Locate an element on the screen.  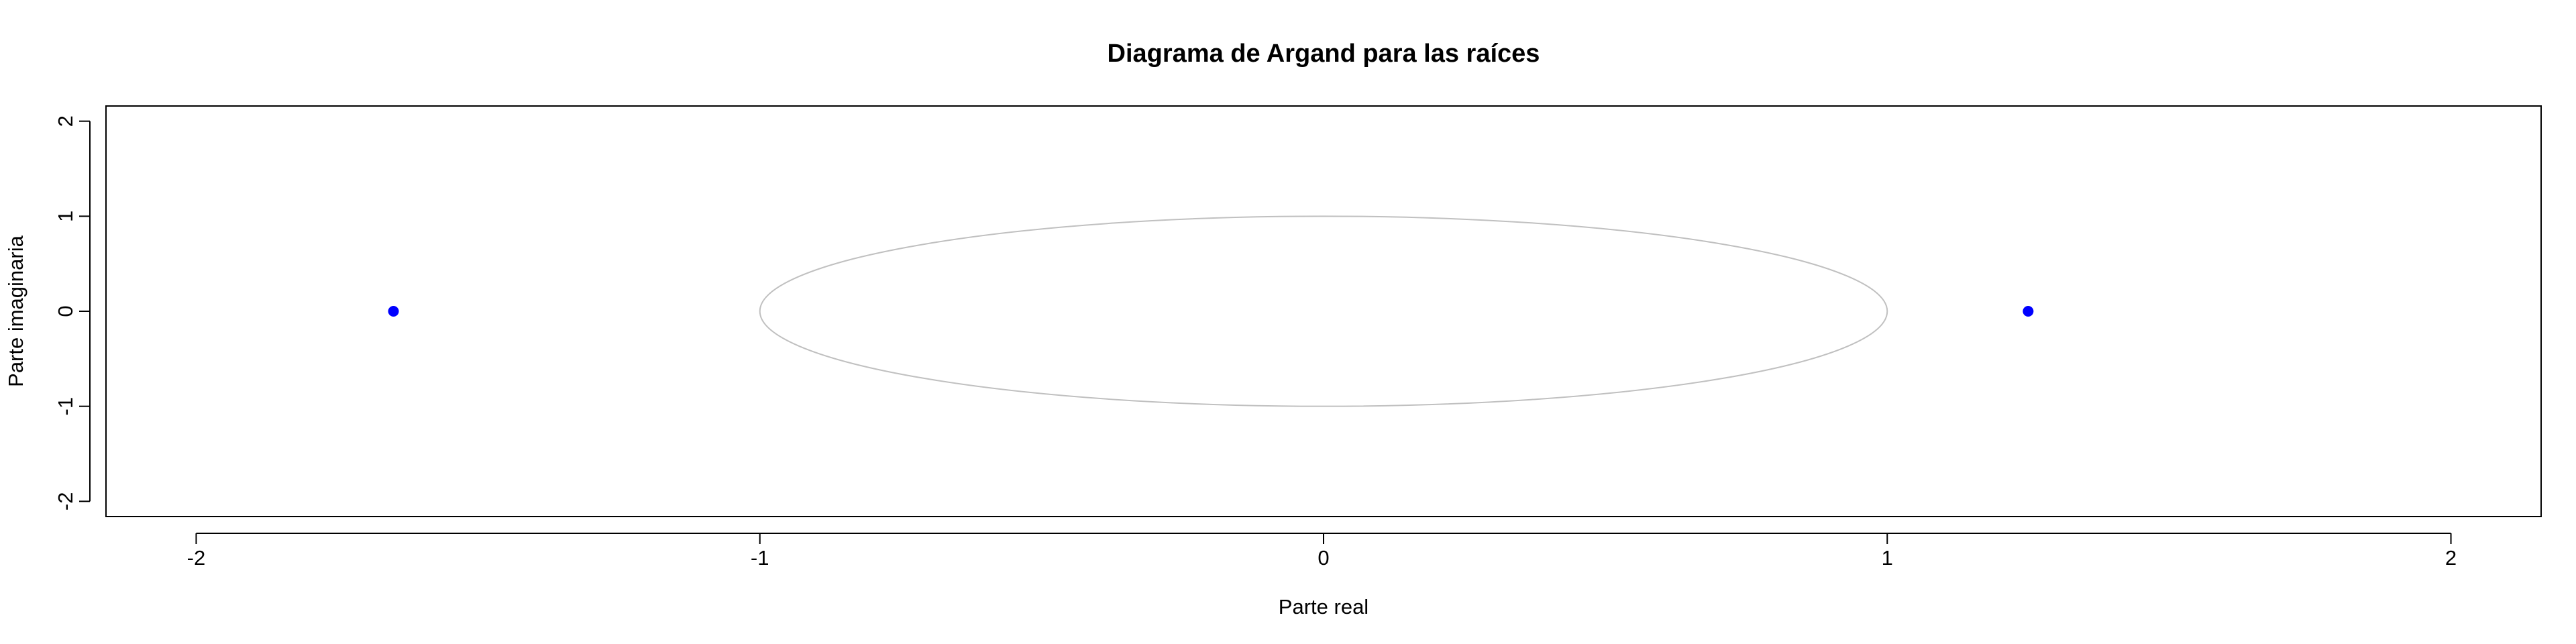
chart-title: Diagrama de Argand para las raíces is located at coordinates (1324, 54).